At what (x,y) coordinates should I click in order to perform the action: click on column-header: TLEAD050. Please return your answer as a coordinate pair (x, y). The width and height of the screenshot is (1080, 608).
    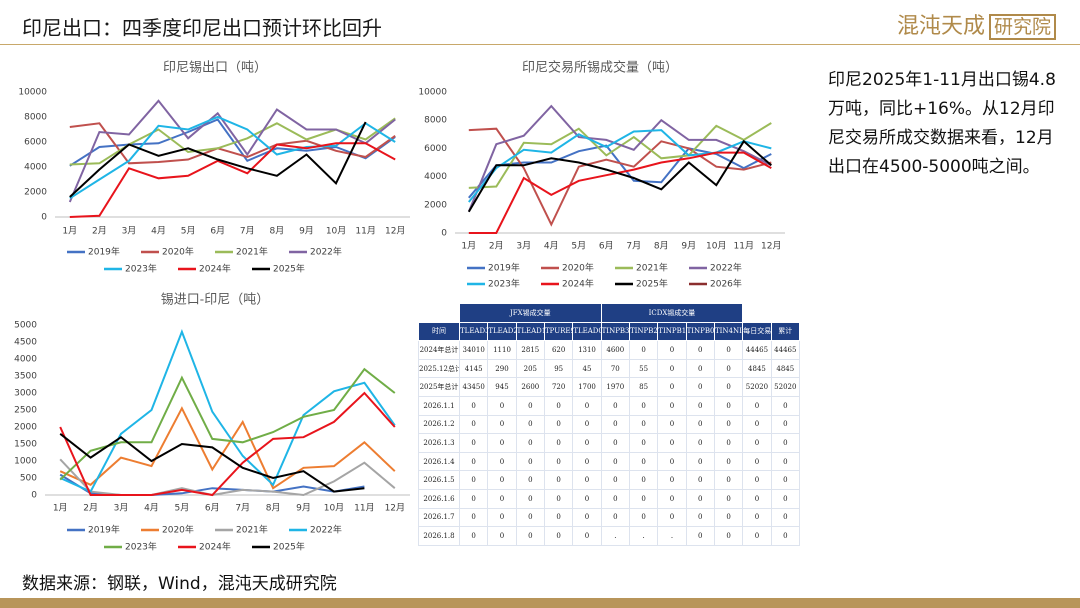
    Looking at the image, I should click on (587, 331).